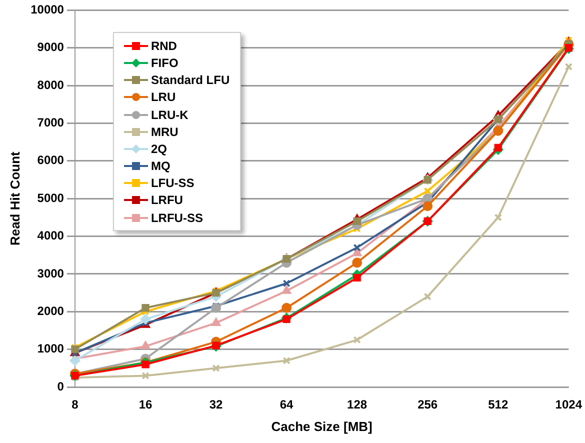  Describe the element at coordinates (176, 217) in the screenshot. I see `legend-label: LRFU-SS` at that location.